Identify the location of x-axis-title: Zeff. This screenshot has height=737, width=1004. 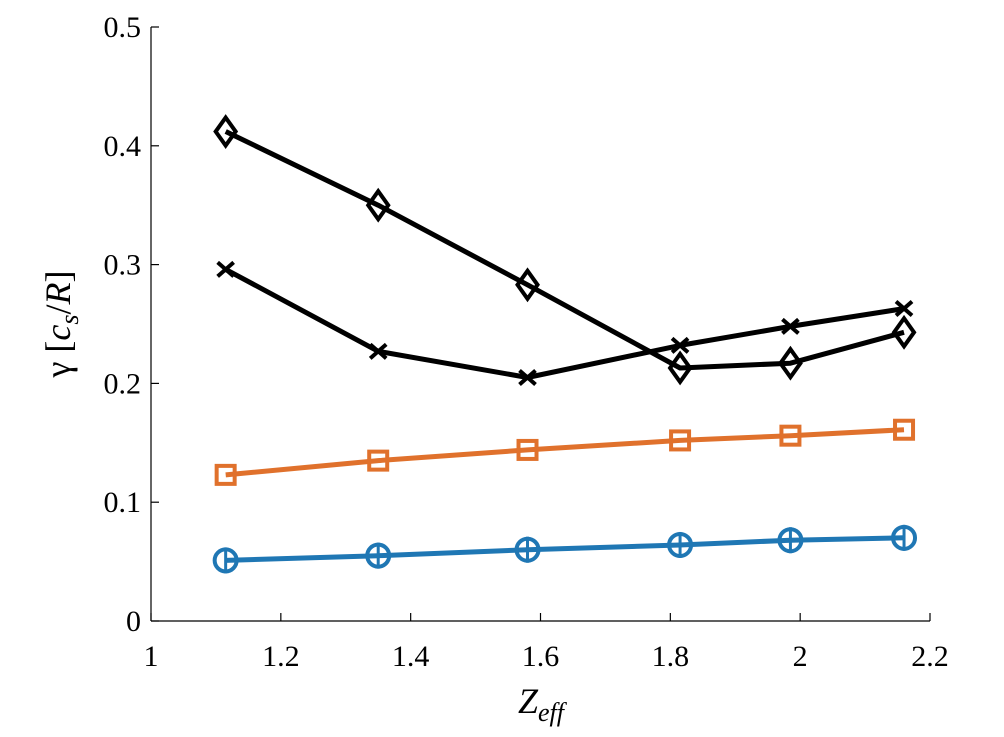
(543, 704).